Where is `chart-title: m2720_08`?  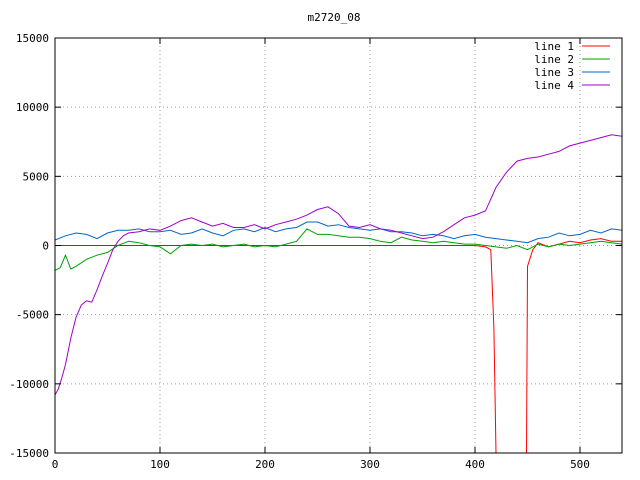 chart-title: m2720_08 is located at coordinates (334, 17).